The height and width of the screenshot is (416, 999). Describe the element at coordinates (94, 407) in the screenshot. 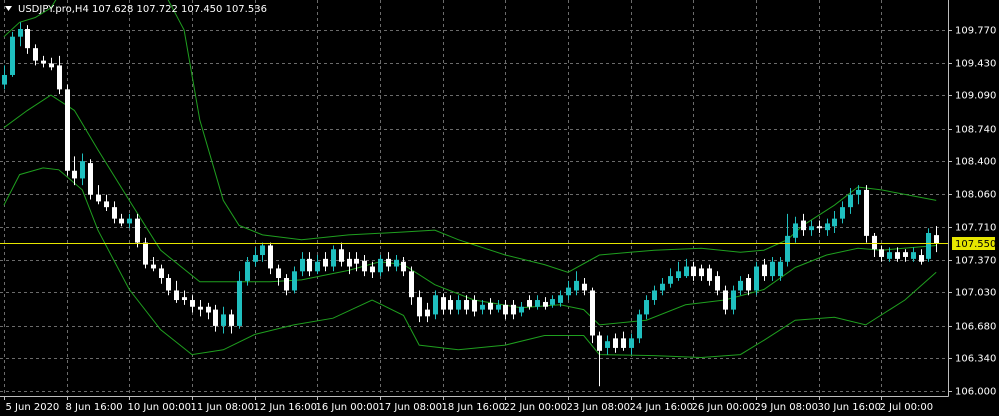

I see `x-tick-label: 8 Jun 16:00` at that location.